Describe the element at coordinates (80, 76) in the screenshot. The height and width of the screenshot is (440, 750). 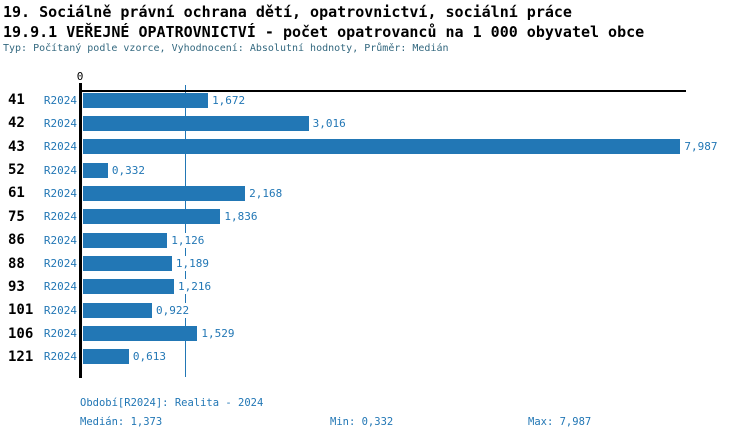
I see `x-axis-origin-label: 0` at that location.